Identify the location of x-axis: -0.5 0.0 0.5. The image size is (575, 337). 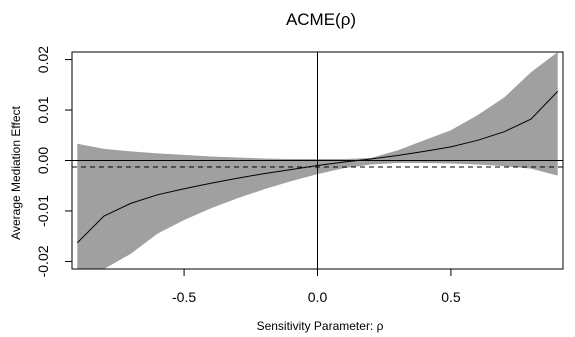
(316, 287).